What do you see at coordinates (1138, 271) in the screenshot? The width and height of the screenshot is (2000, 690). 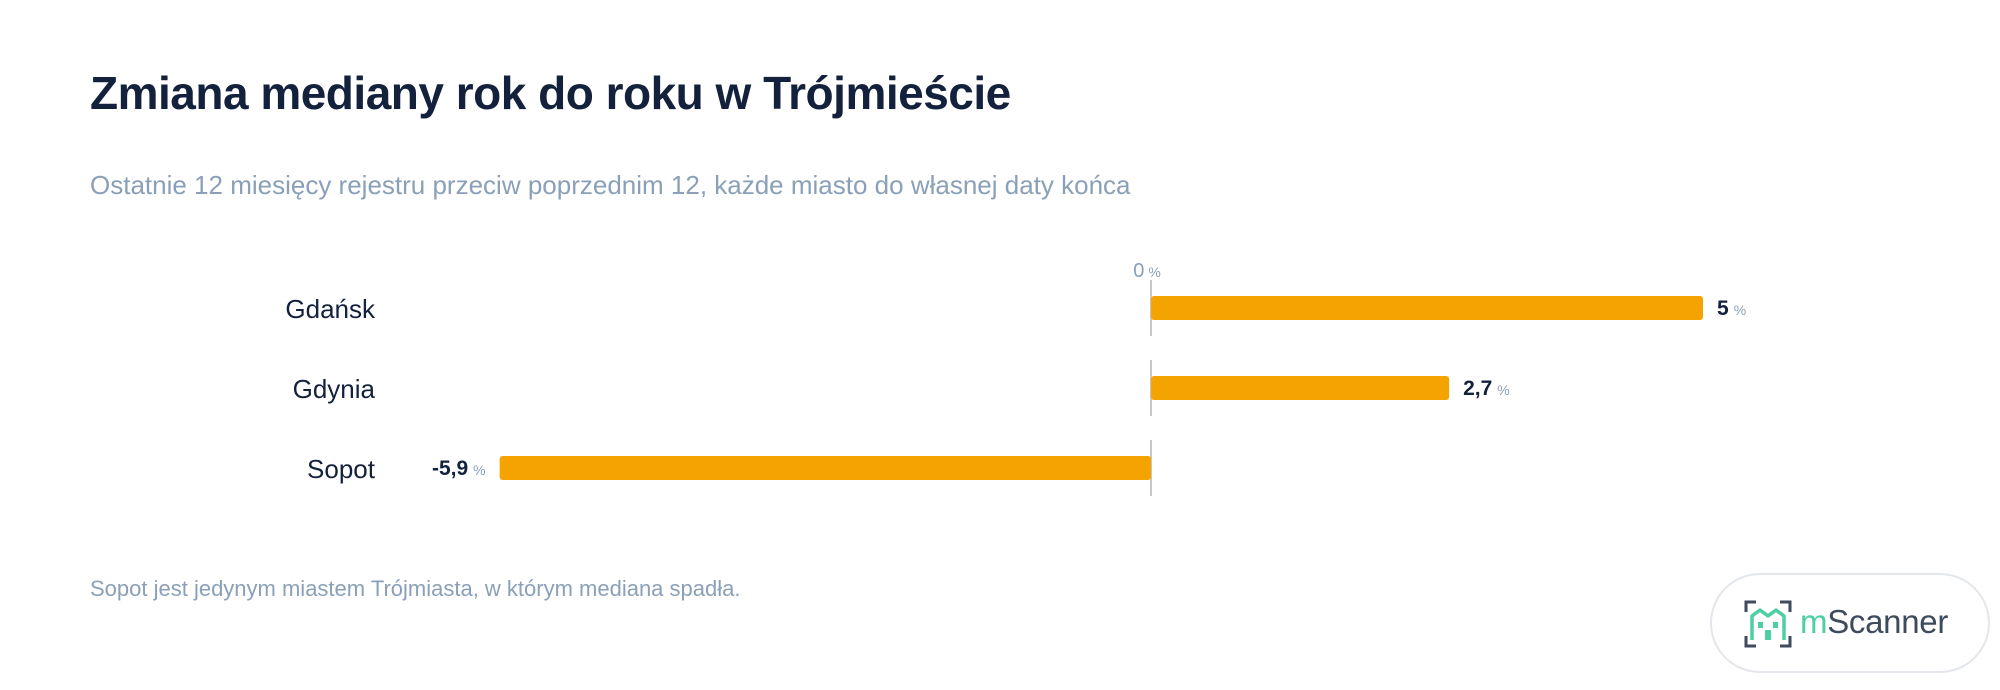 I see `zero-tick-value: 0` at bounding box center [1138, 271].